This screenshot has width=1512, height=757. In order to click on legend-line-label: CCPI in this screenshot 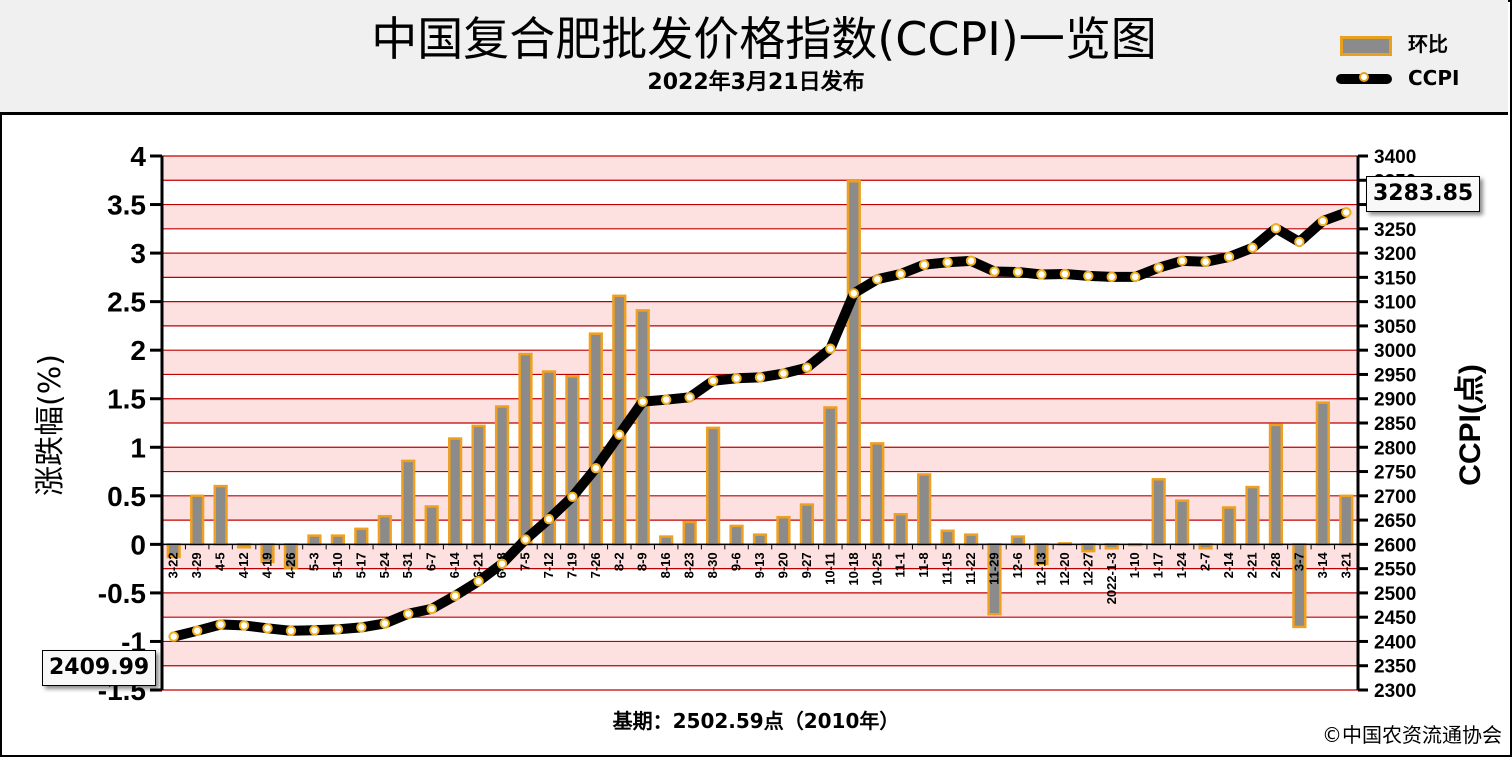, I will do `click(1434, 78)`.